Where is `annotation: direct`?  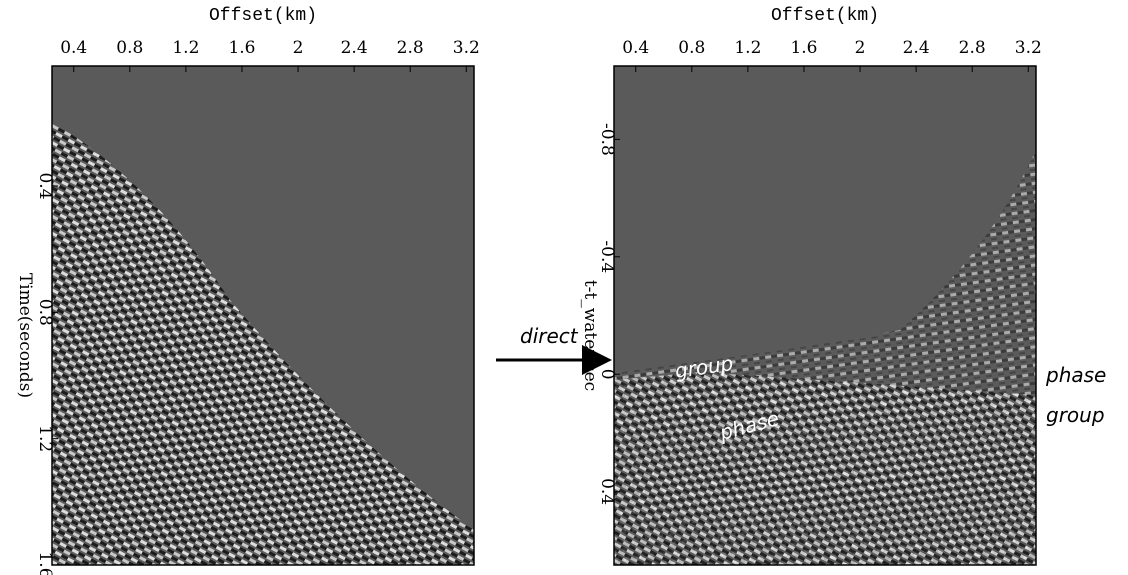 annotation: direct is located at coordinates (549, 336).